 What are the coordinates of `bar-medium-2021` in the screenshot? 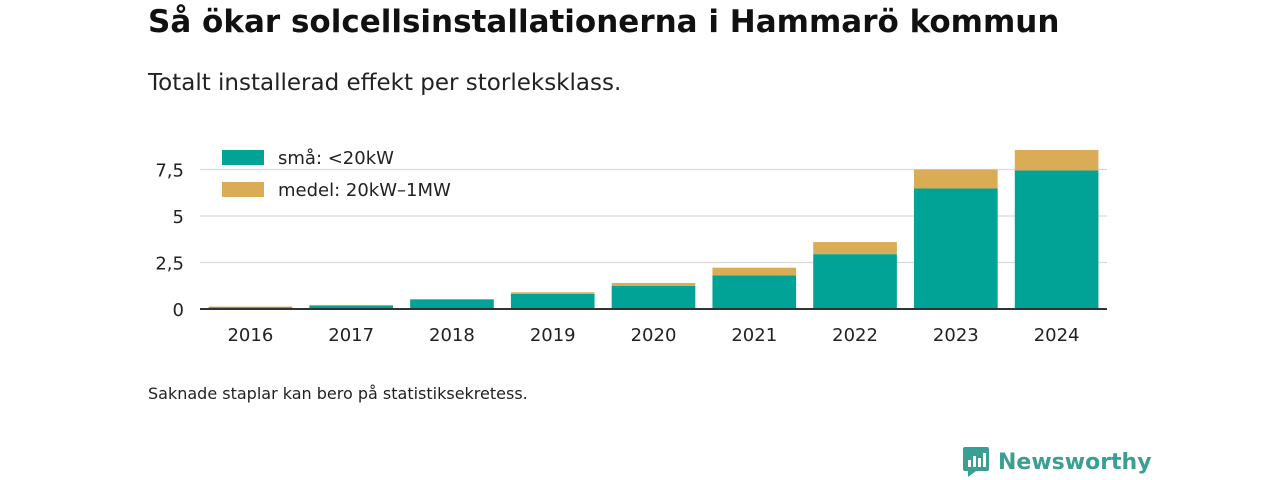 It's located at (754, 271).